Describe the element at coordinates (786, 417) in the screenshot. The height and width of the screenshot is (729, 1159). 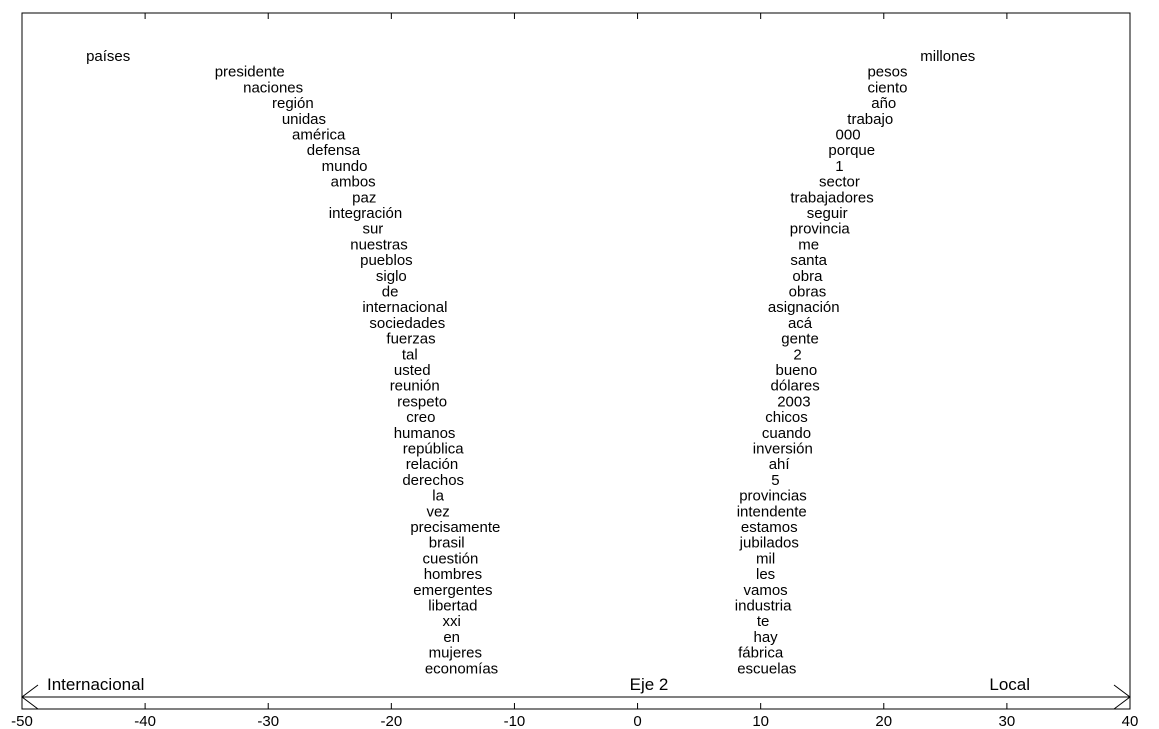
I see `word-label: chicos` at that location.